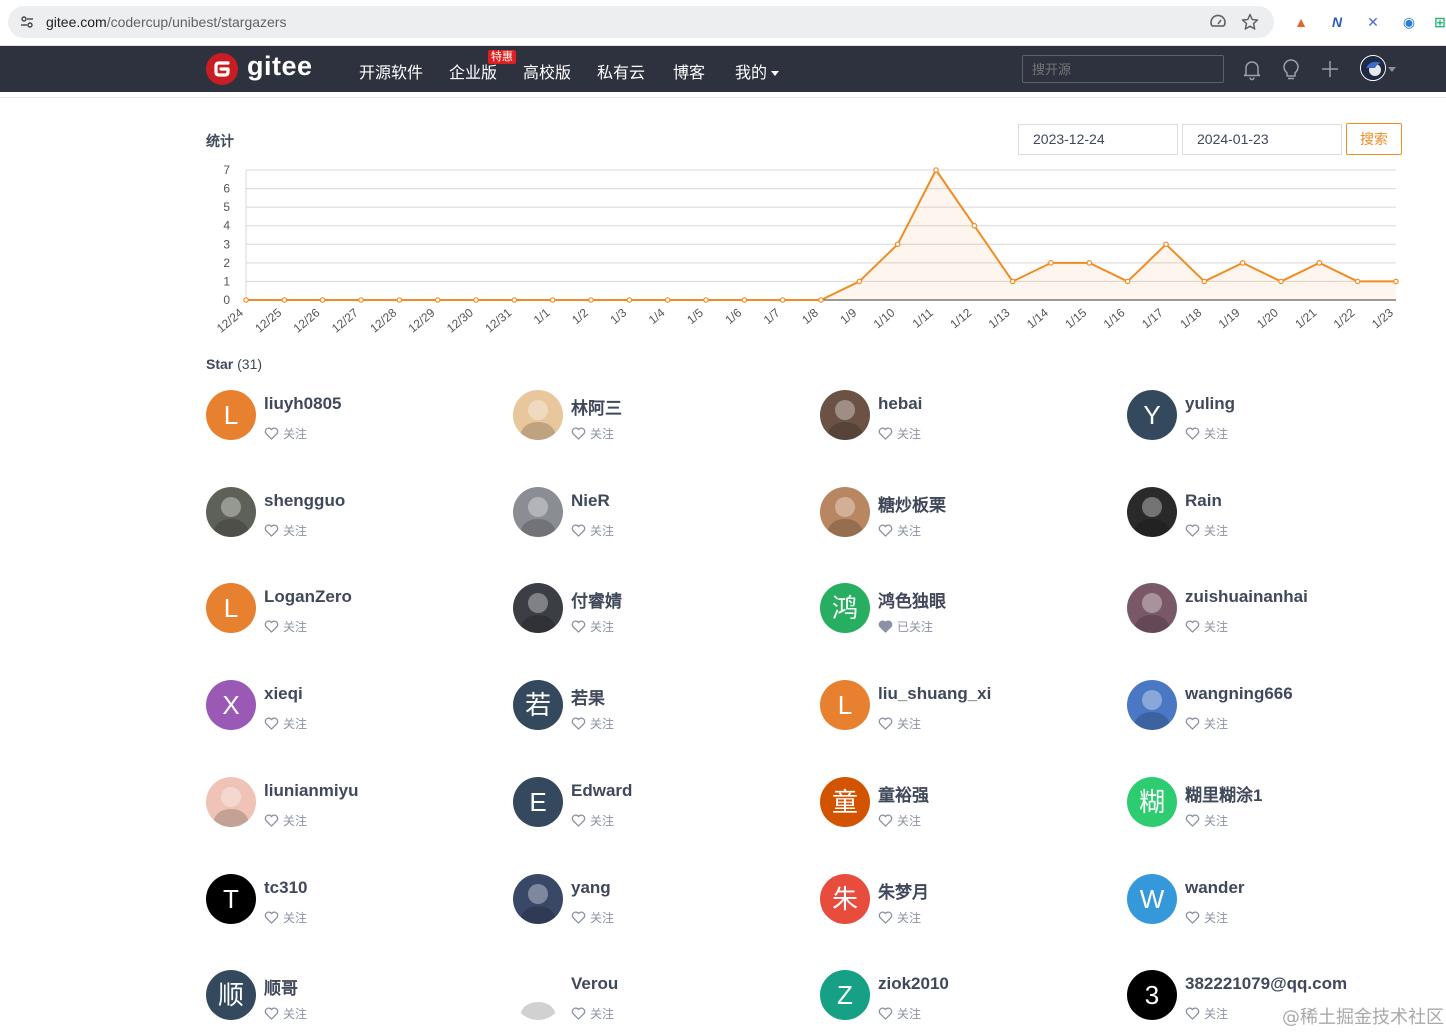  Describe the element at coordinates (1374, 139) in the screenshot. I see `stats-search-button: 搜索` at that location.